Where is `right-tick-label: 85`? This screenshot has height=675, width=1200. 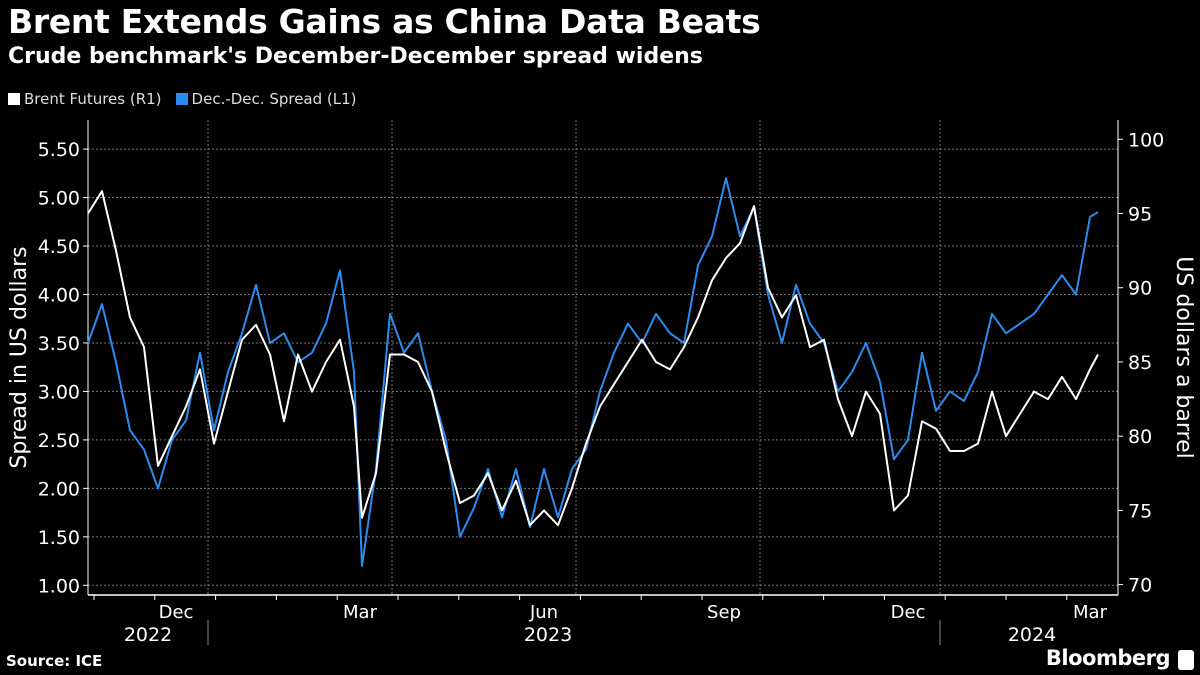
right-tick-label: 85 is located at coordinates (1140, 363).